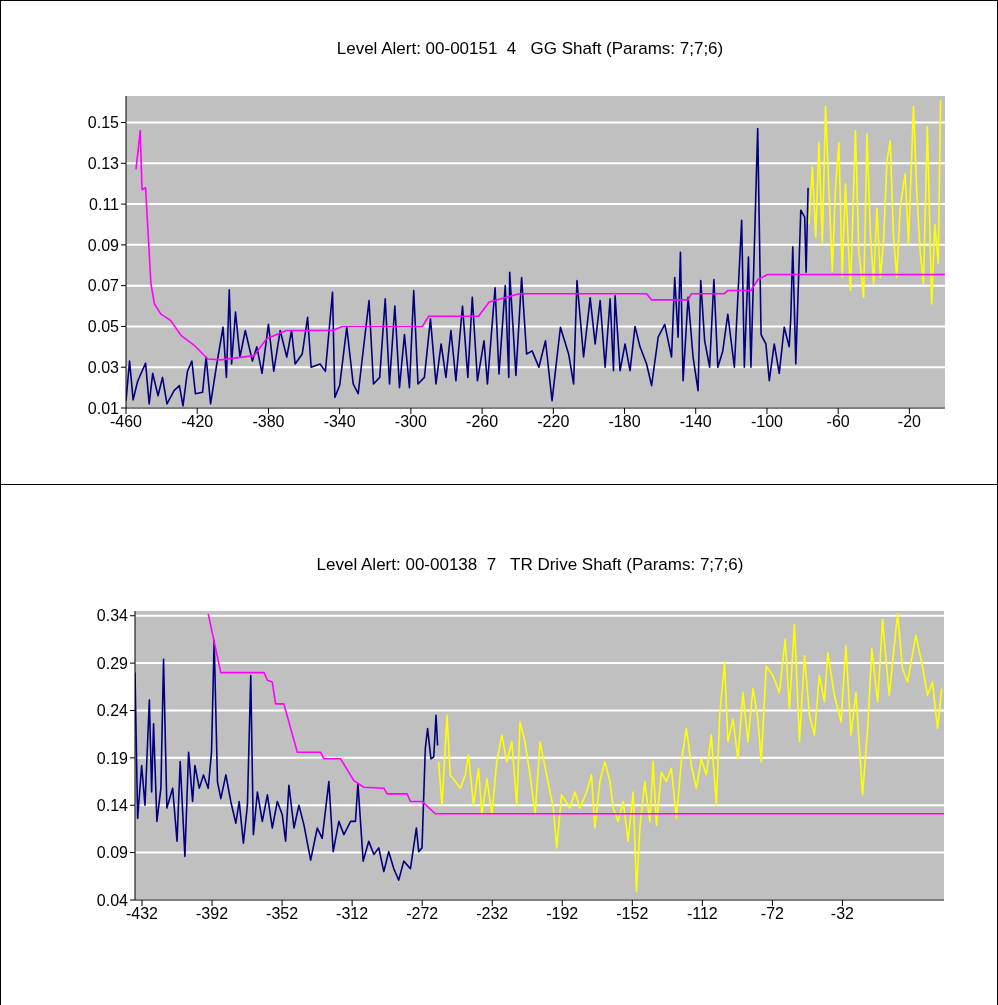 The height and width of the screenshot is (1005, 998). I want to click on x-tick-label: -312, so click(352, 914).